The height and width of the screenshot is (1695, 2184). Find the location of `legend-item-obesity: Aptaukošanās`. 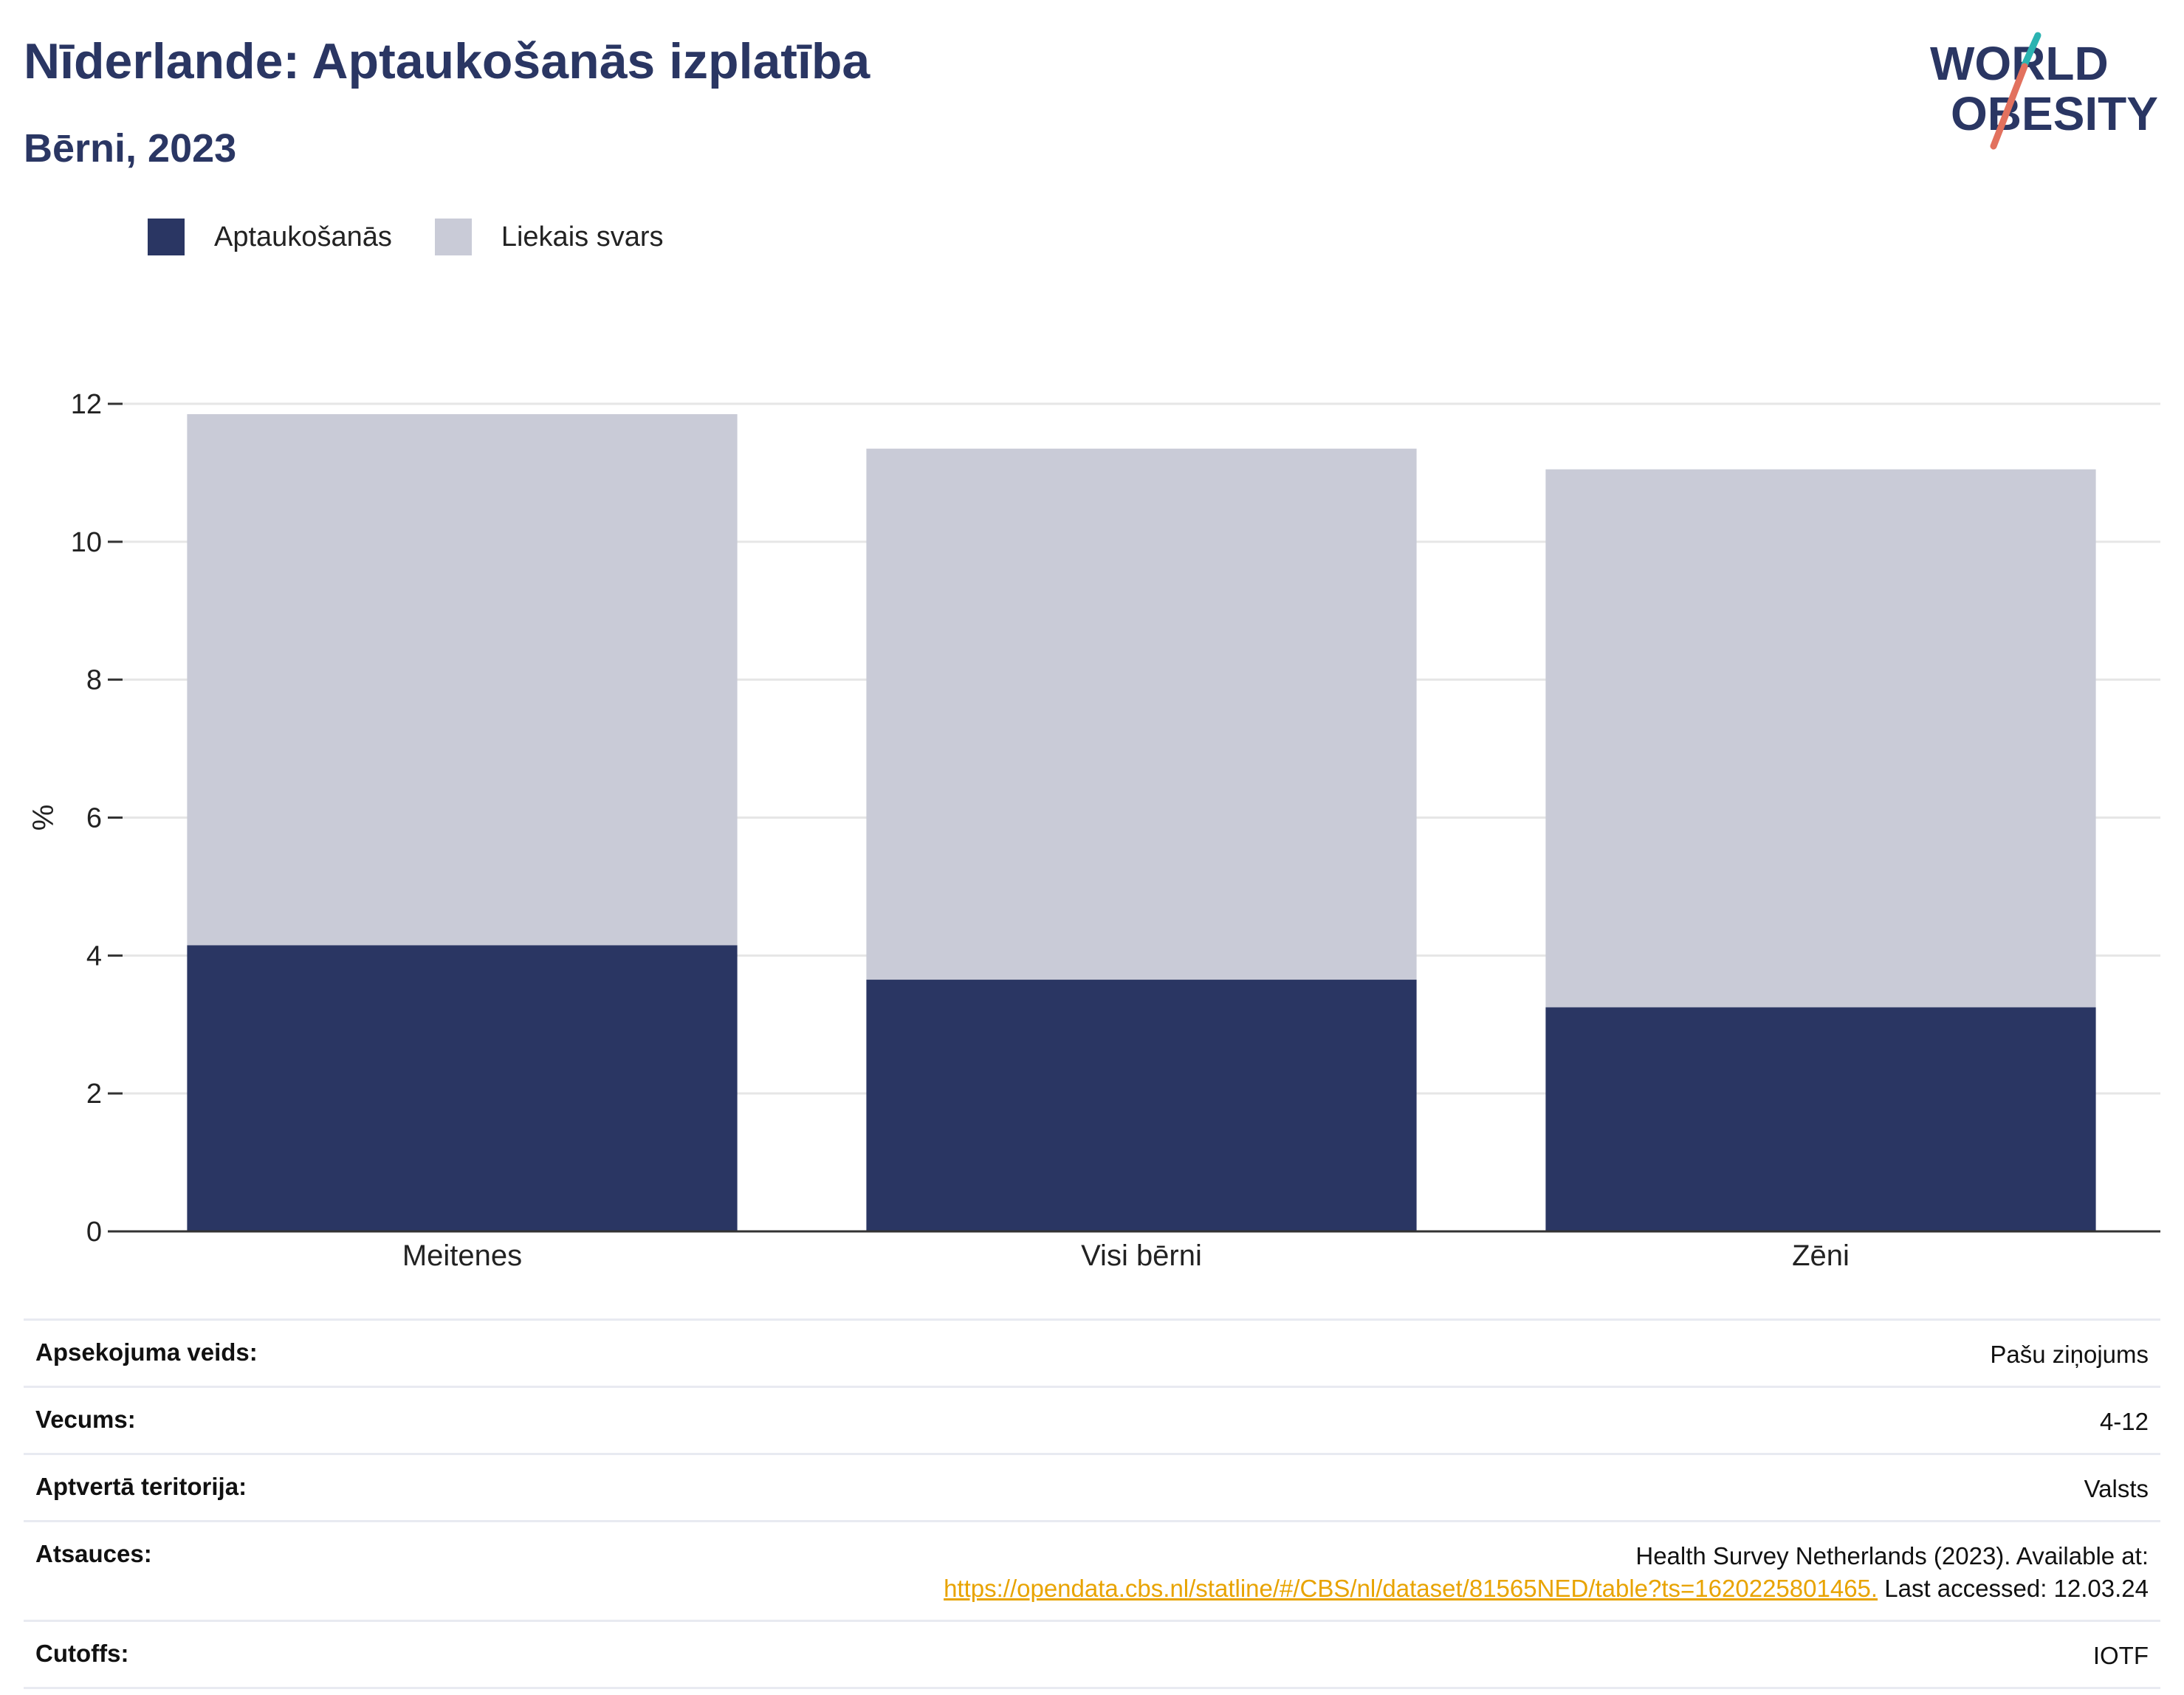

legend-item-obesity: Aptaukošanās is located at coordinates (270, 237).